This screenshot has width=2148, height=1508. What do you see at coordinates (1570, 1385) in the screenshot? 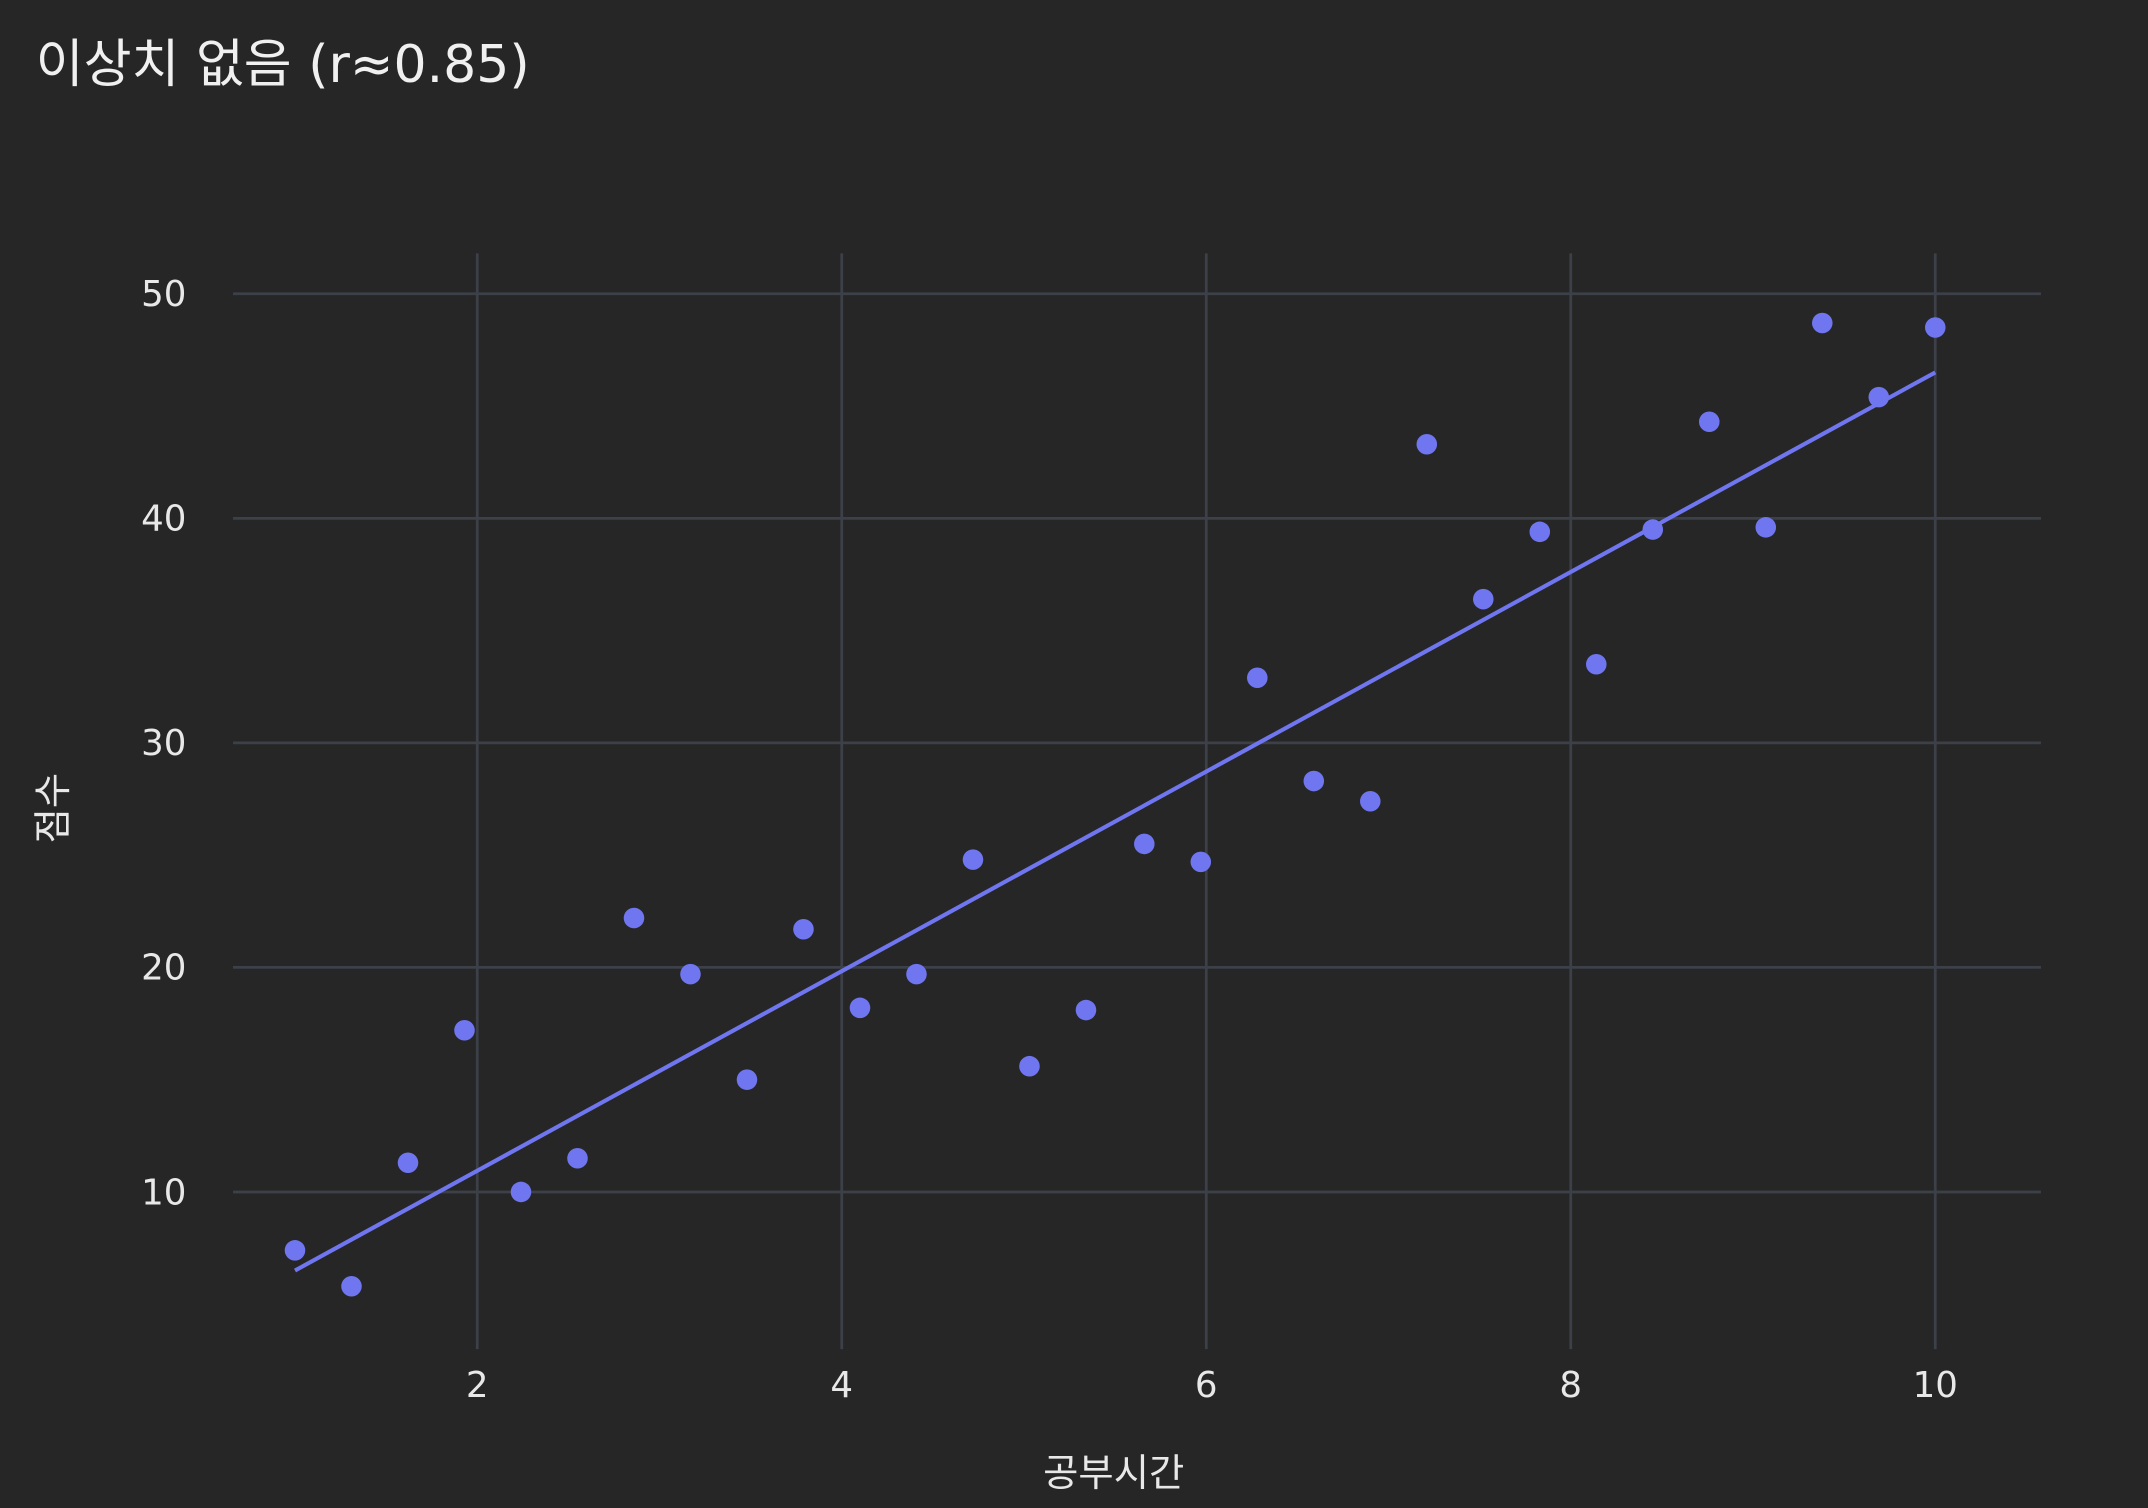
I see `x-tick-label: 8` at bounding box center [1570, 1385].